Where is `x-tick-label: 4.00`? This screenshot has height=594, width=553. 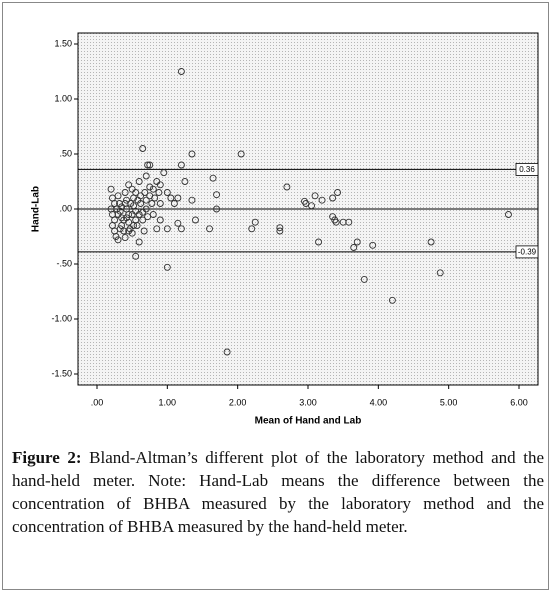 x-tick-label: 4.00 is located at coordinates (379, 402).